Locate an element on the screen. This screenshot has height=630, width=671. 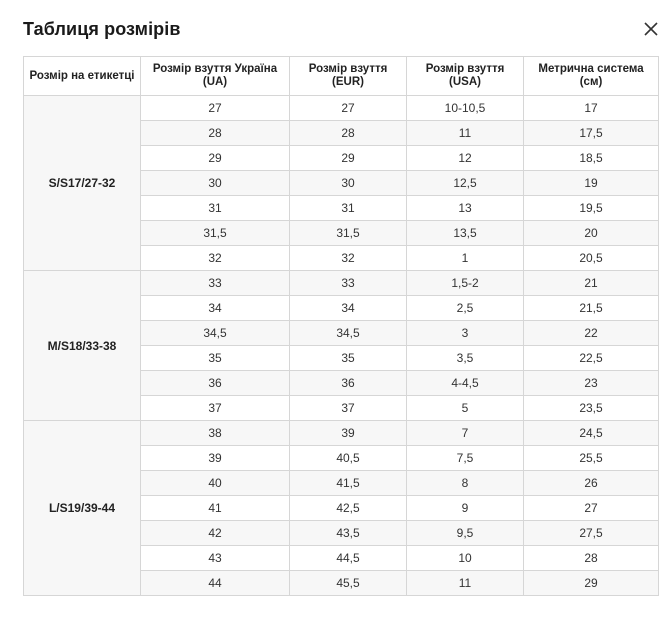
size-label-cell: S/S17/27-32 is located at coordinates (82, 183).